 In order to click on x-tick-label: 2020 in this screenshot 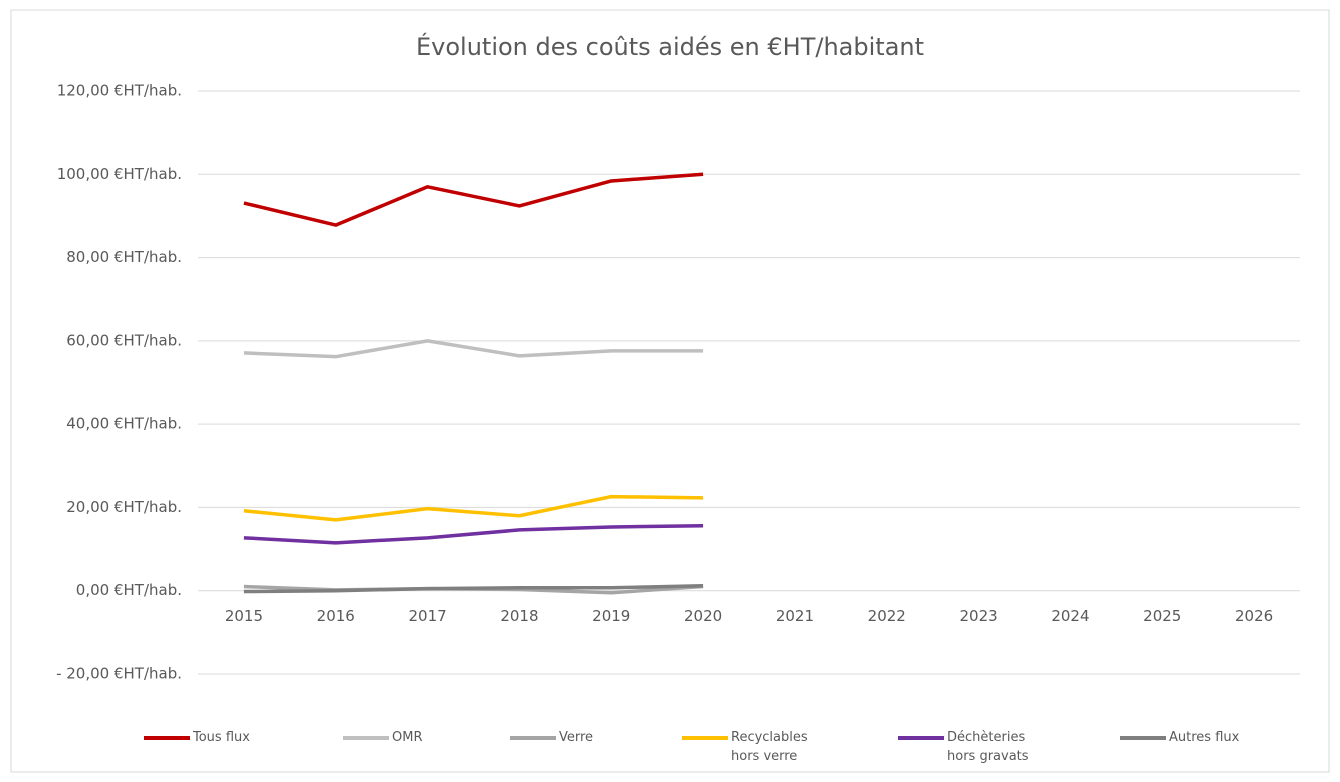, I will do `click(703, 616)`.